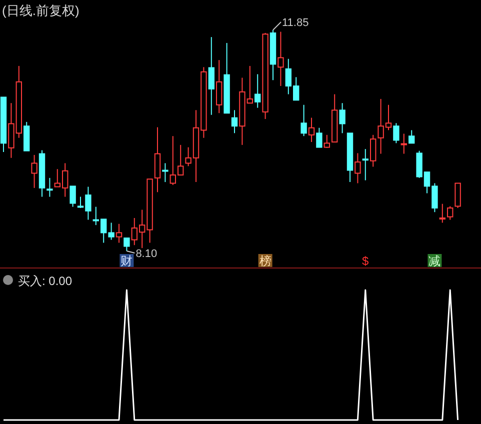  What do you see at coordinates (45, 281) in the screenshot?
I see `chart-title: 买入: 0.00` at bounding box center [45, 281].